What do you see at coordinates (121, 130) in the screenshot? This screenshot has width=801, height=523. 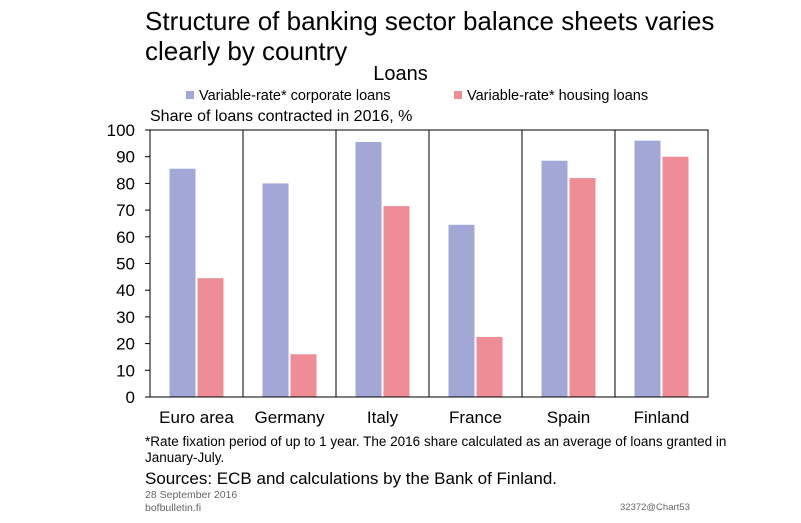 I see `y-tick-label: 100` at bounding box center [121, 130].